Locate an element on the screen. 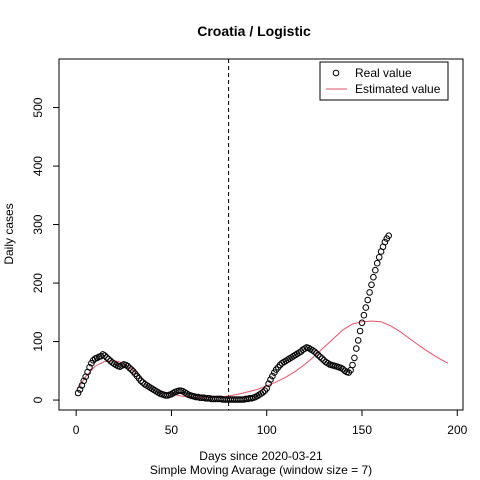 The height and width of the screenshot is (480, 480). y-tick-label: 400 is located at coordinates (38, 166).